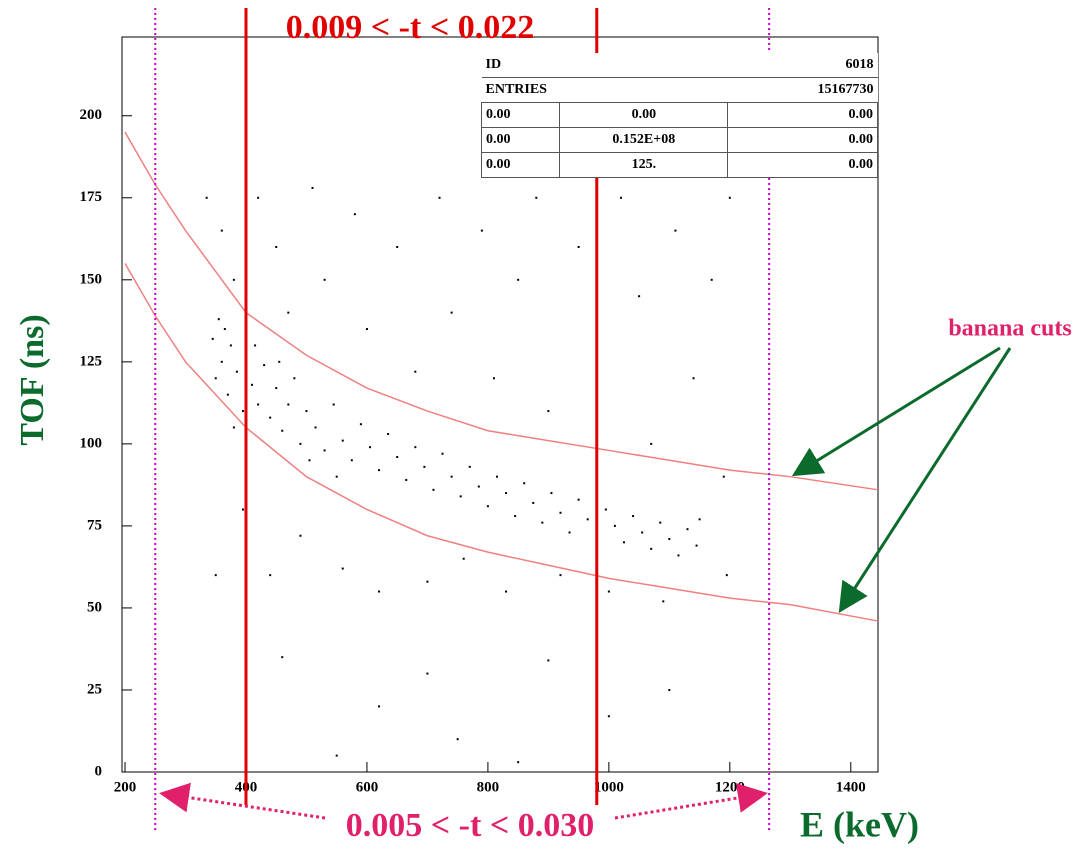 The height and width of the screenshot is (854, 1090). What do you see at coordinates (32, 379) in the screenshot?
I see `y-axis-label: TOF (ns)` at bounding box center [32, 379].